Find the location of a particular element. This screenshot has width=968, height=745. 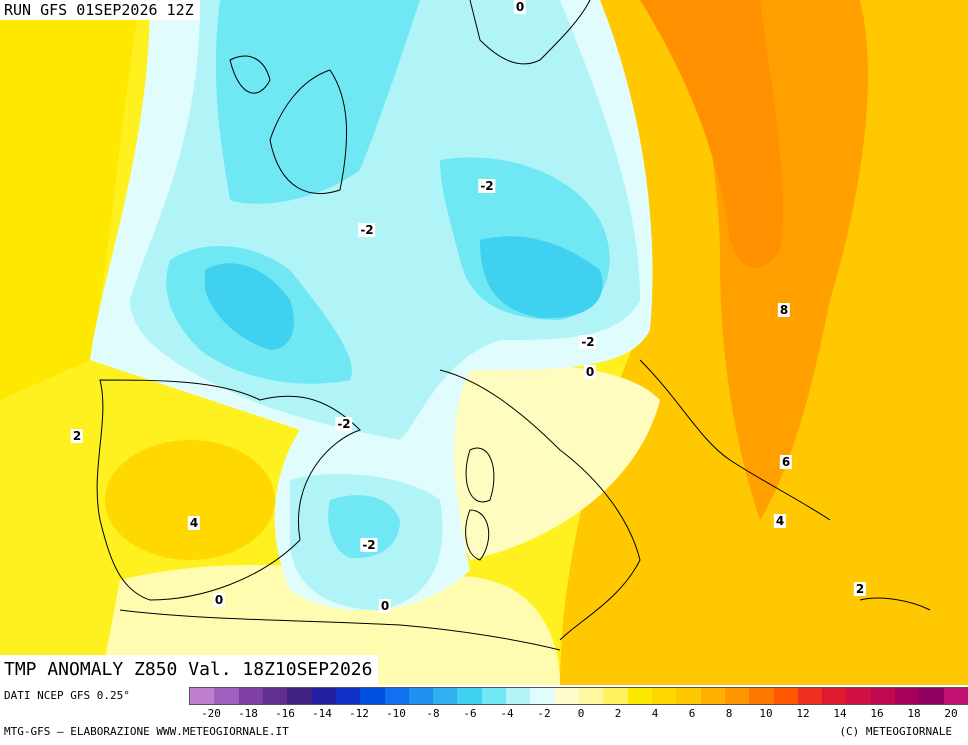

run-label: RUN GFS 01SEP2026 12Z is located at coordinates (100, 10).